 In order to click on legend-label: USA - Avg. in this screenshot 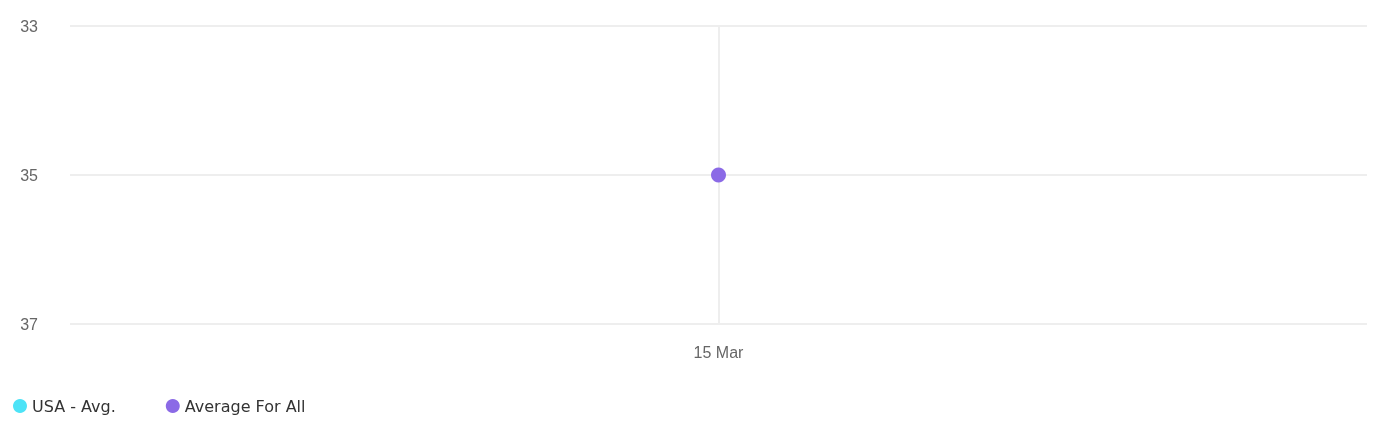, I will do `click(74, 406)`.